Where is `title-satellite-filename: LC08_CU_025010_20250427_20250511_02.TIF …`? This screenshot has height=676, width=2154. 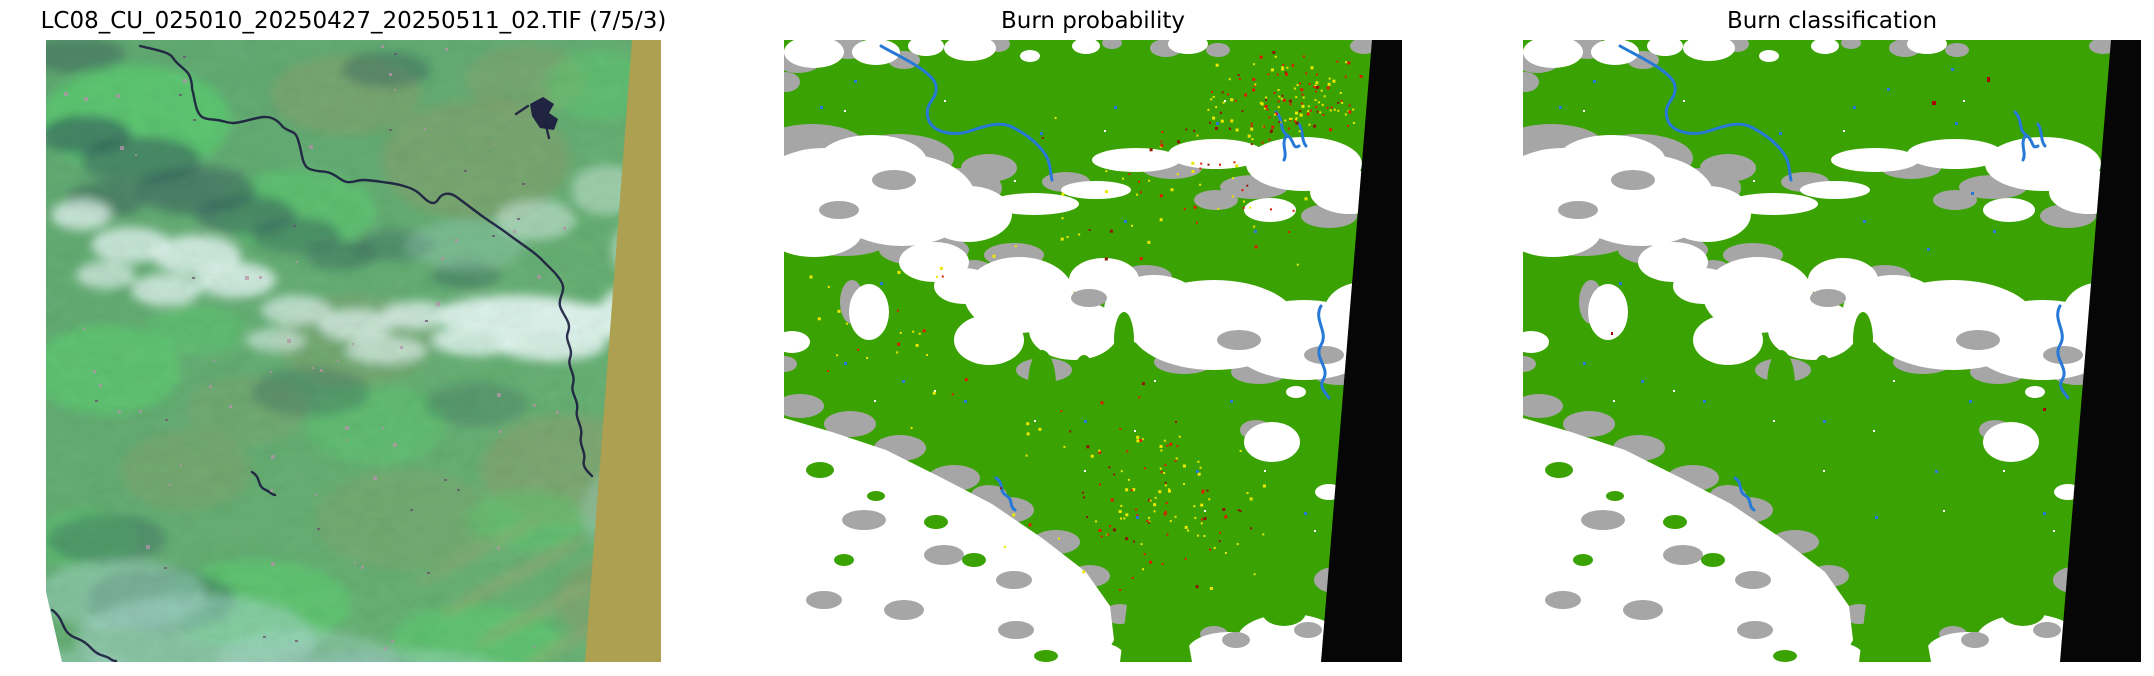
title-satellite-filename: LC08_CU_025010_20250427_20250511_02.TIF … is located at coordinates (353, 21).